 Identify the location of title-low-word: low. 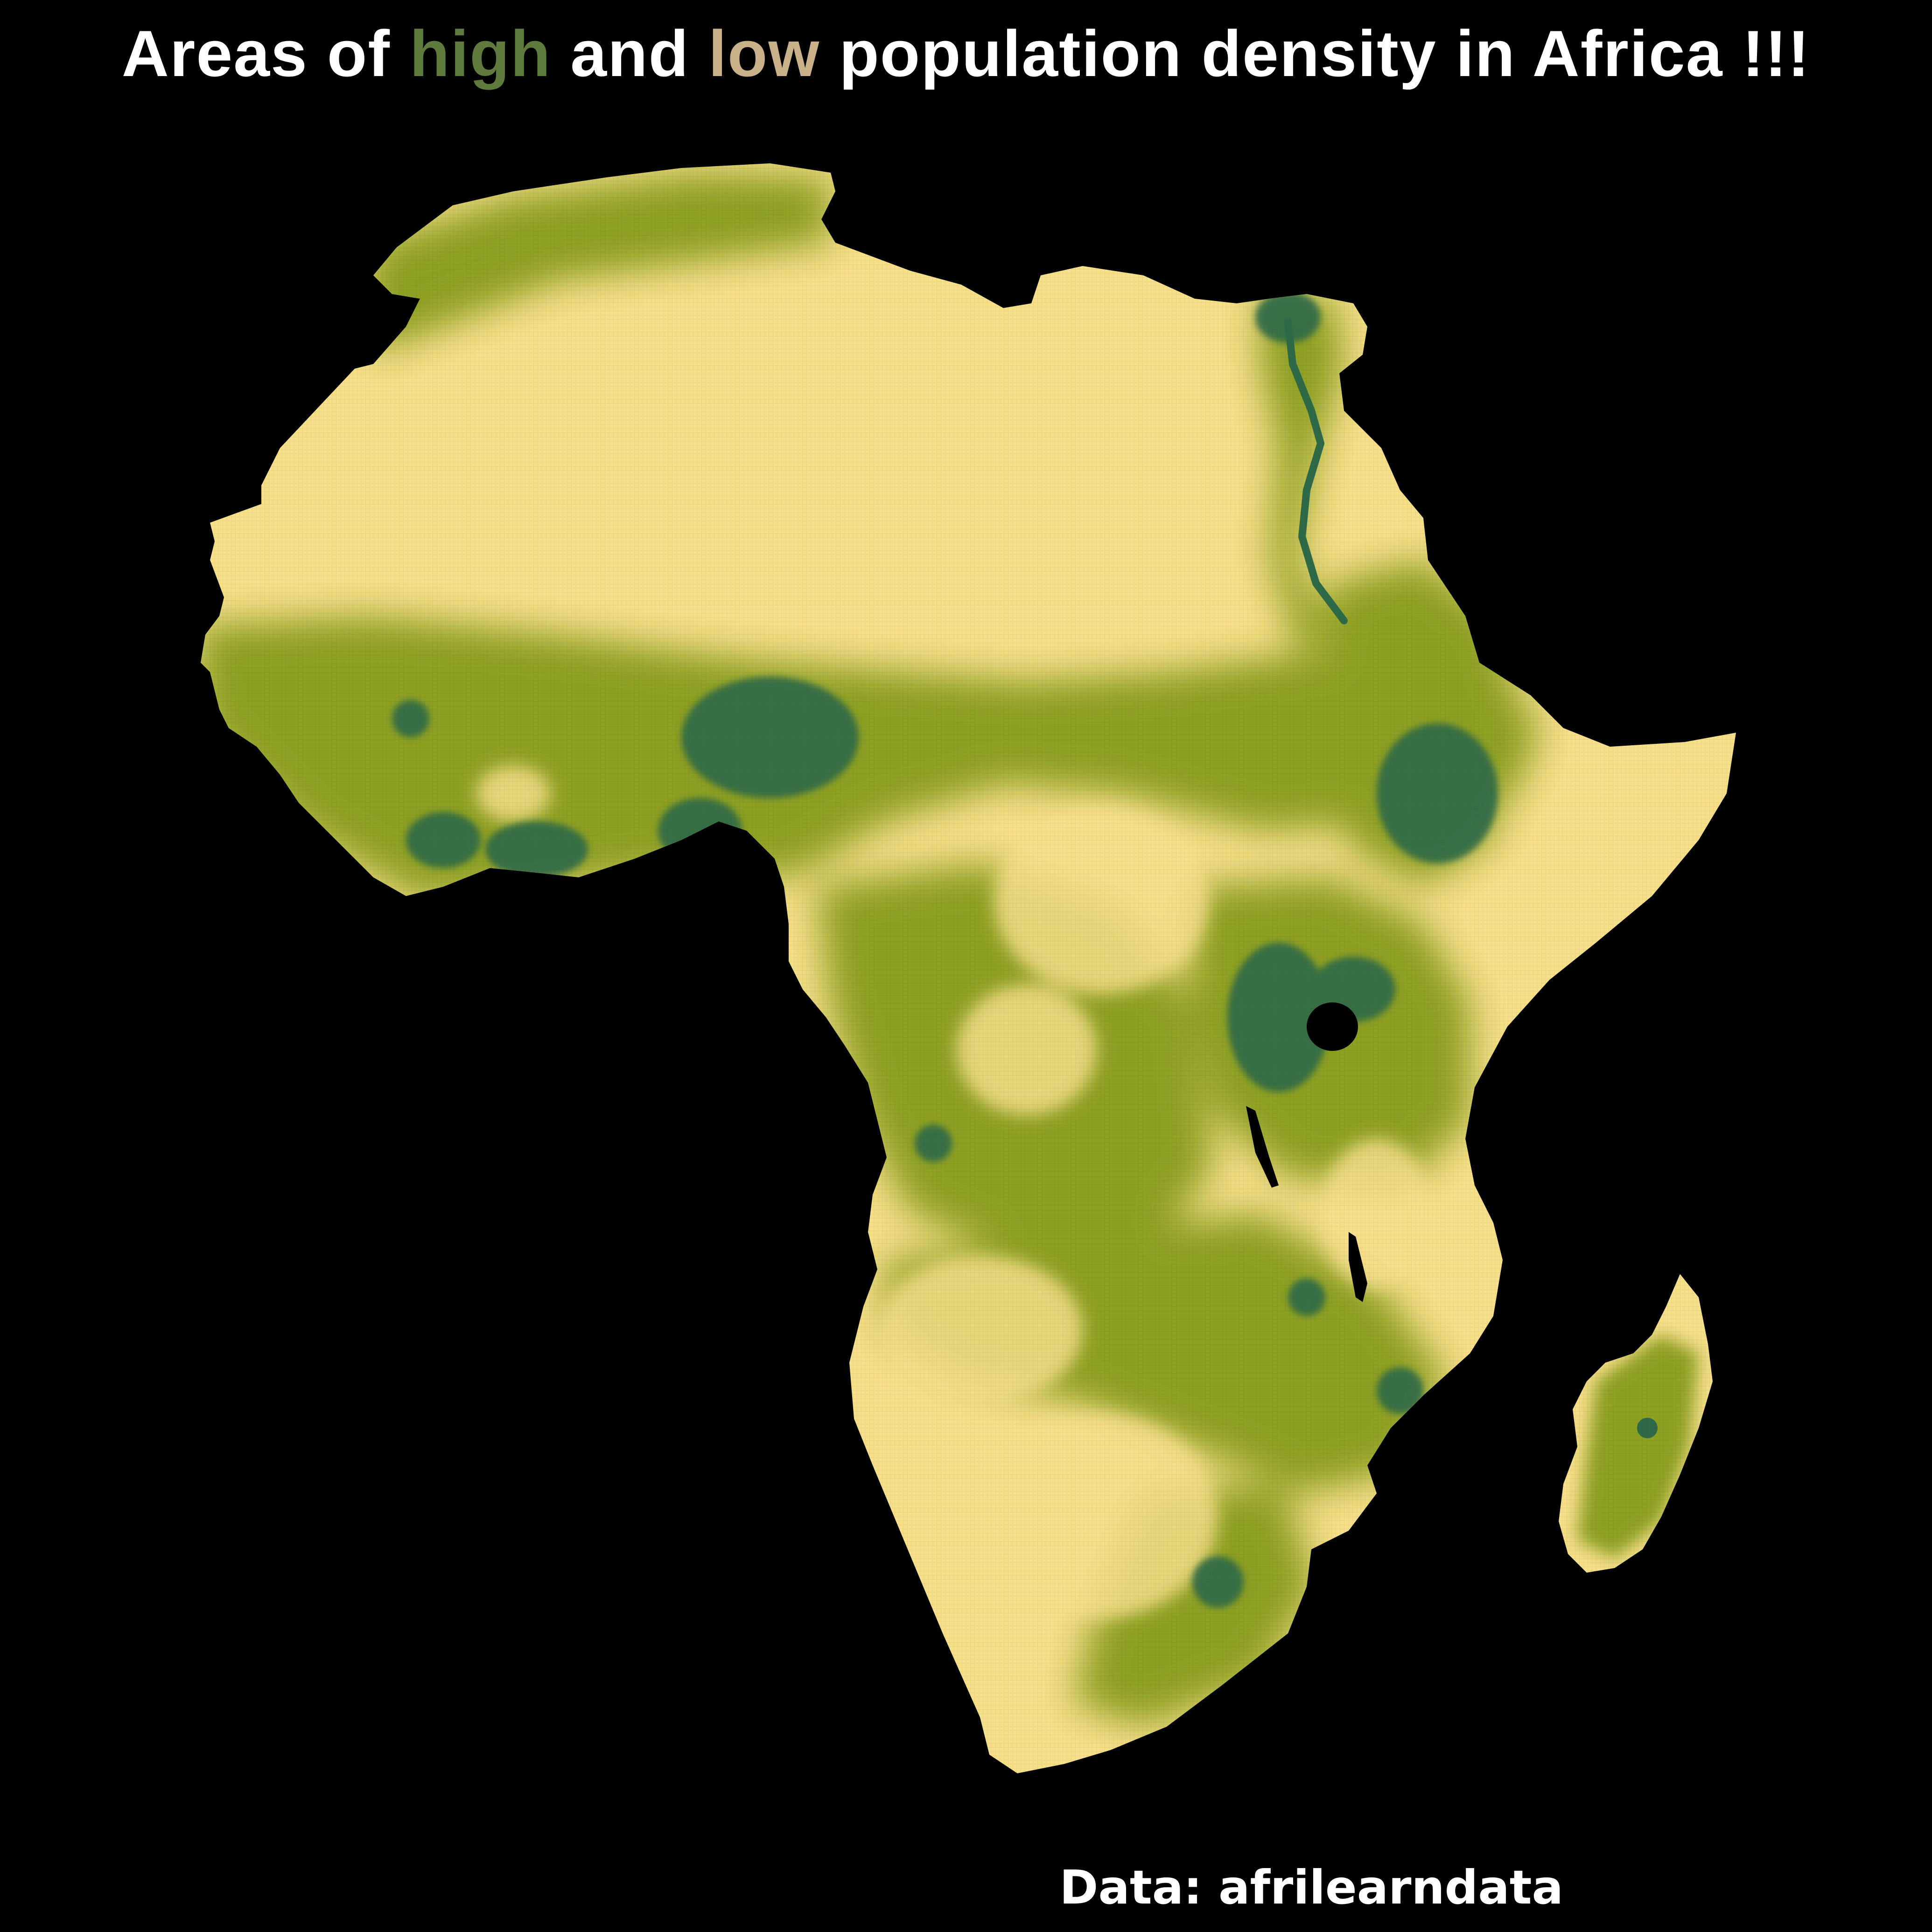
(764, 53).